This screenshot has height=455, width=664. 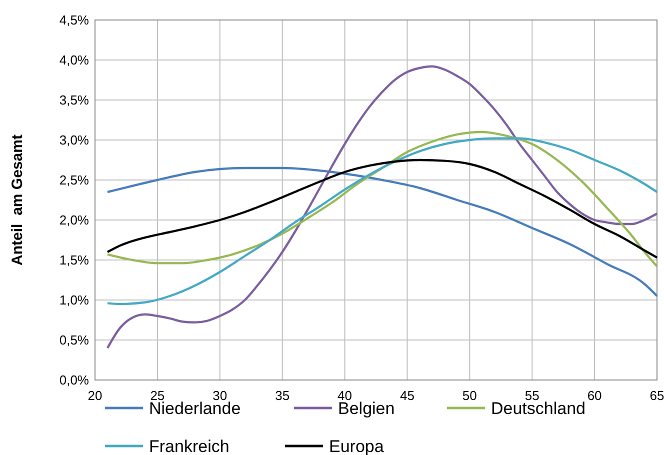 I want to click on legend-label: Frankreich, so click(x=189, y=445).